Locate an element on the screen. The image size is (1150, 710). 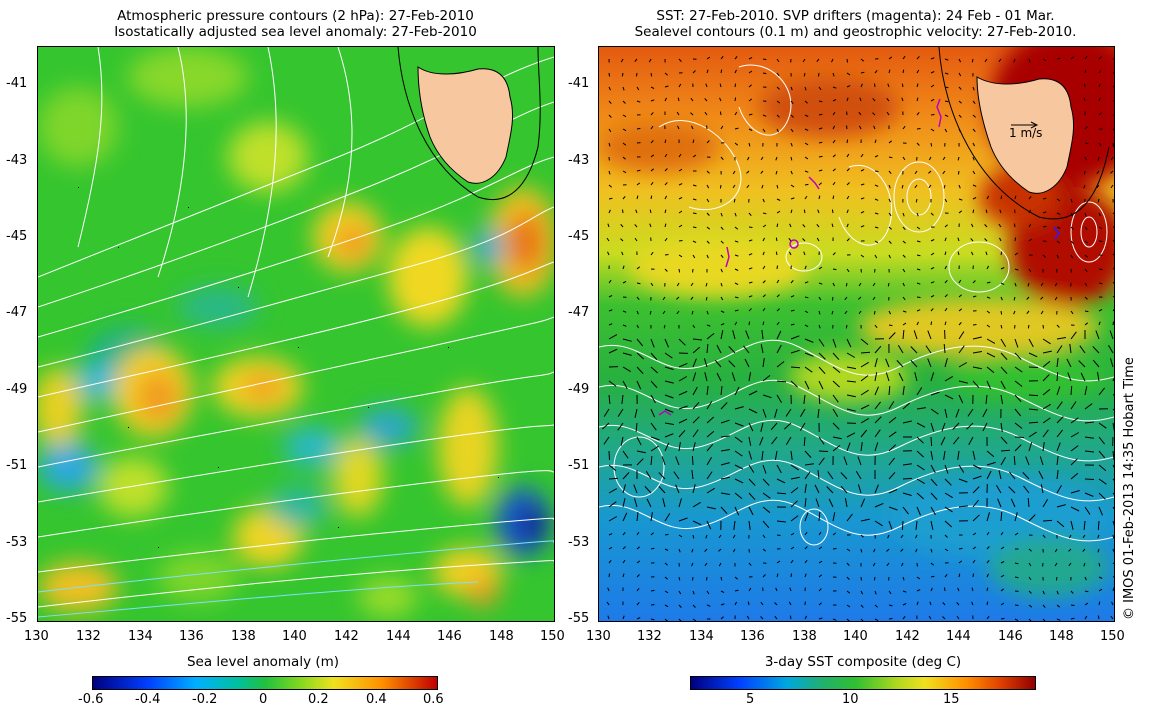
colorbar-tick: 0.2 is located at coordinates (318, 699).